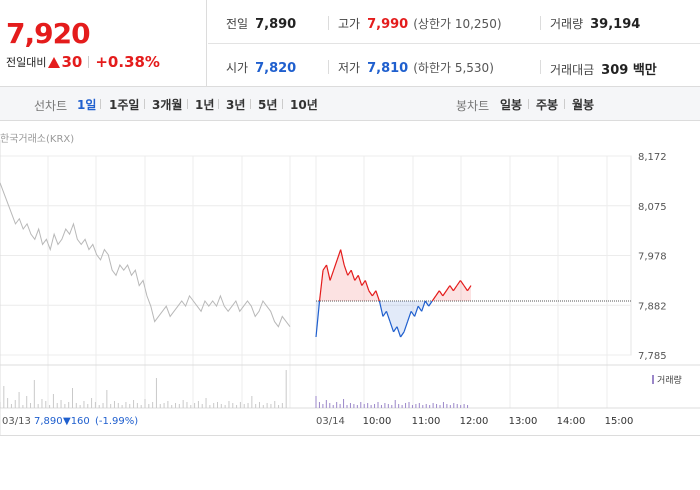  Describe the element at coordinates (629, 70) in the screenshot. I see `stat-amount-value: 309 백만` at that location.